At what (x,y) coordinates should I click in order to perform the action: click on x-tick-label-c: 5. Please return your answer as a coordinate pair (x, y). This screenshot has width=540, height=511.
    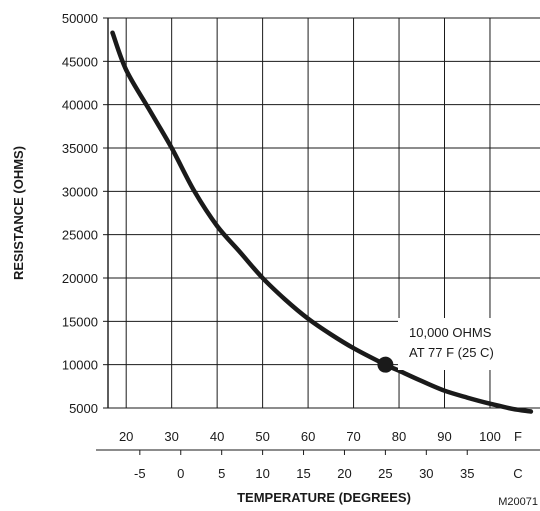
    Looking at the image, I should click on (221, 473).